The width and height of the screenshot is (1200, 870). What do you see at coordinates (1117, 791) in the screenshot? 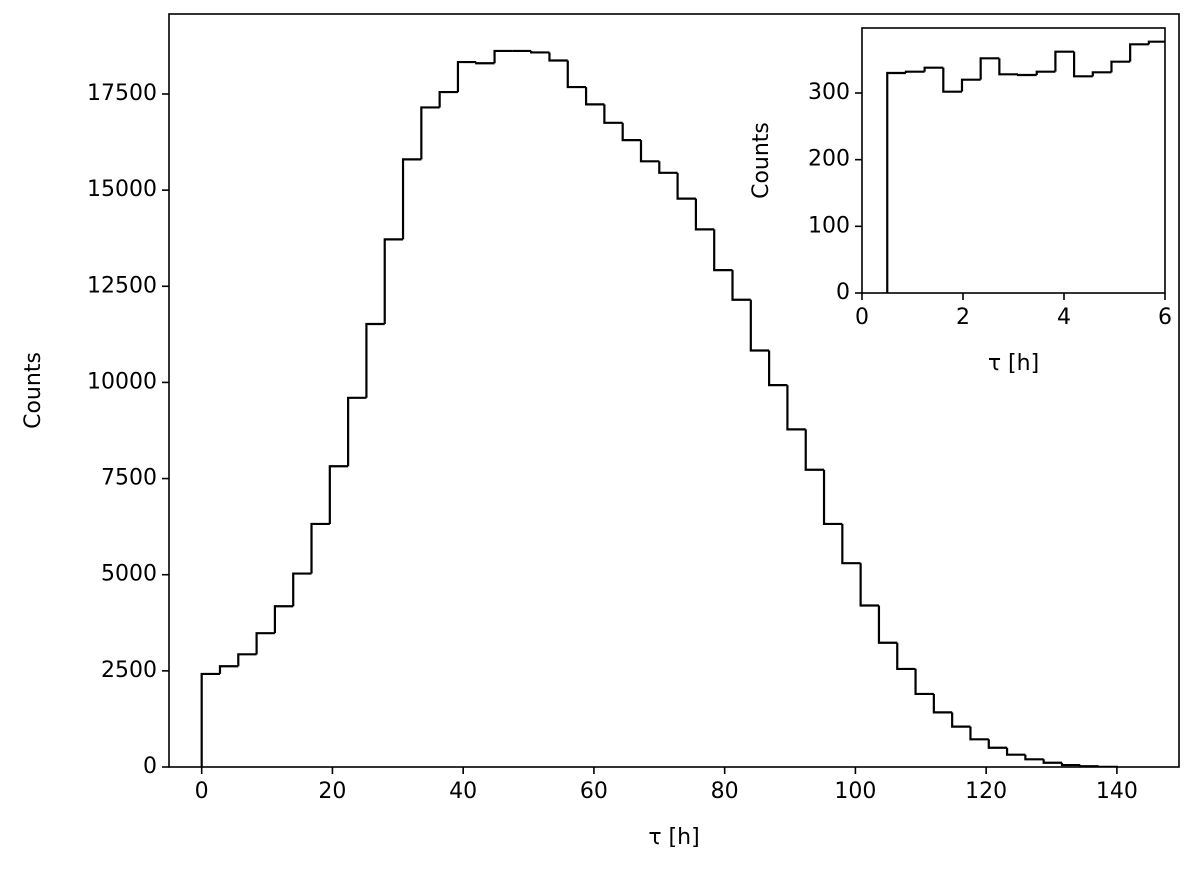
I see `x-tick-label: 140` at bounding box center [1117, 791].